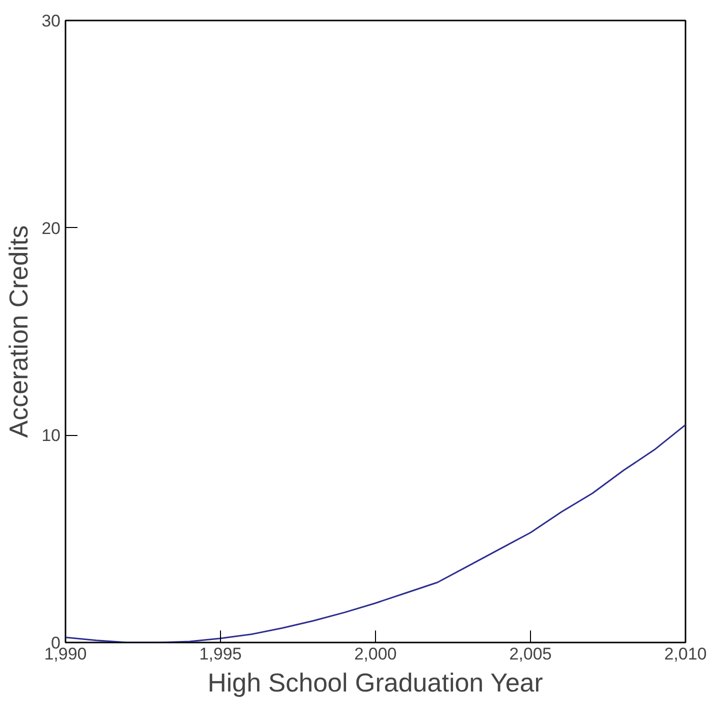 The image size is (723, 707). I want to click on x-tick-label: 2,005, so click(530, 654).